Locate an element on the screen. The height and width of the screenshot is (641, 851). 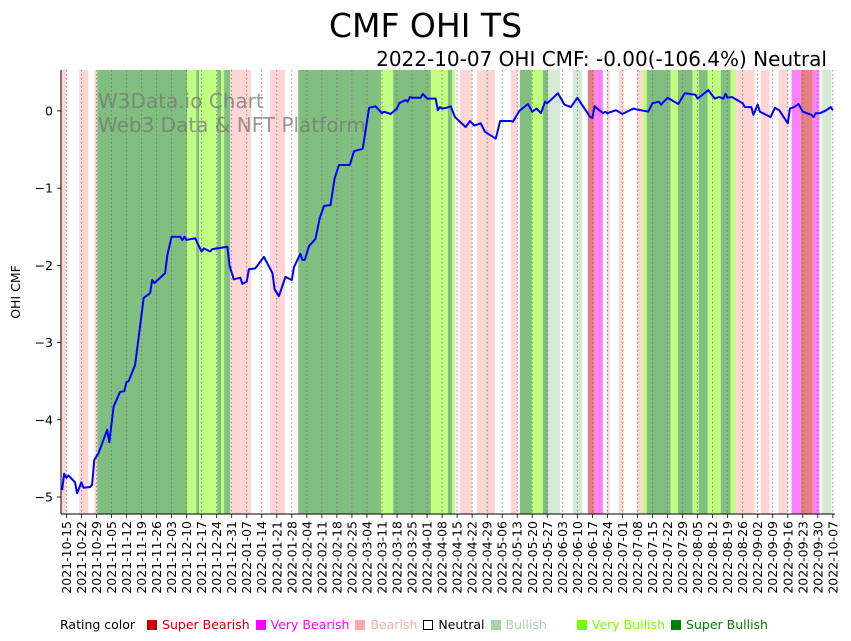
x-tick-label: 2022-04-29 is located at coordinates (487, 557).